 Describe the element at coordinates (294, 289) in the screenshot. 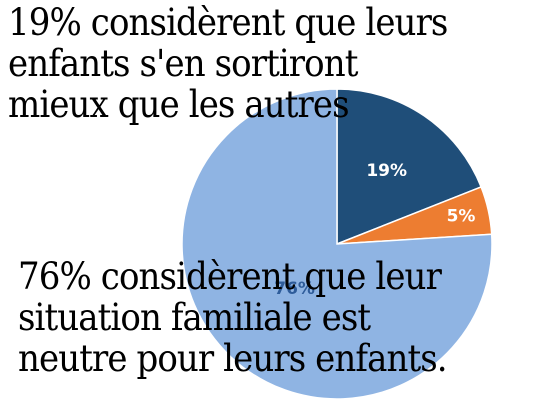

I see `pie-slice-label: 76%` at that location.